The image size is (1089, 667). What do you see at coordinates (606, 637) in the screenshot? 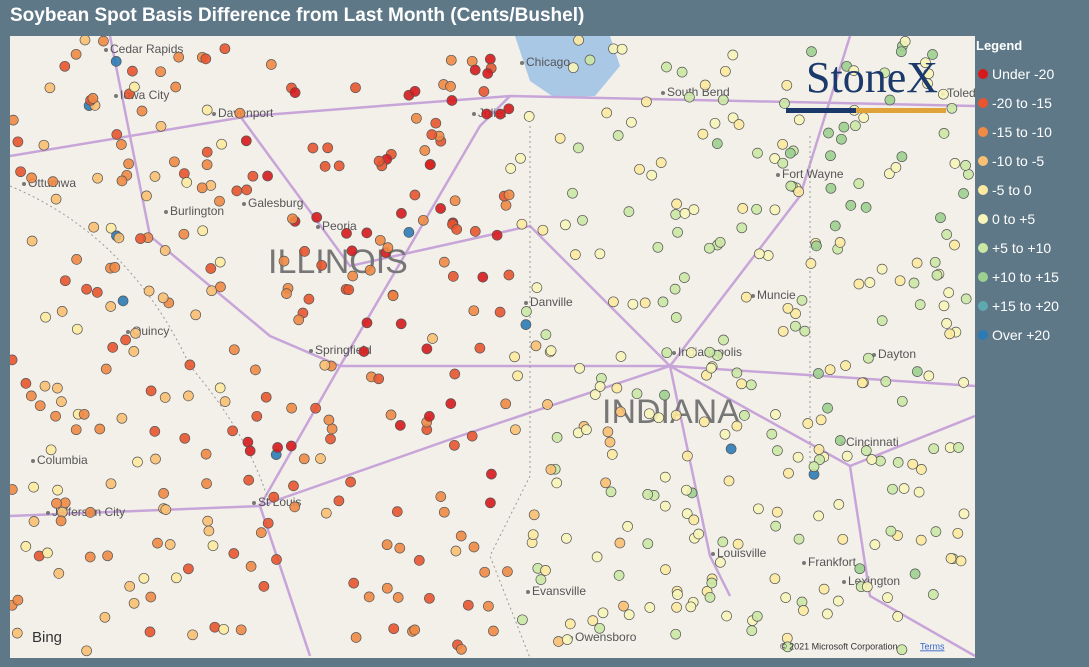
I see `city-label: Owensboro` at bounding box center [606, 637].